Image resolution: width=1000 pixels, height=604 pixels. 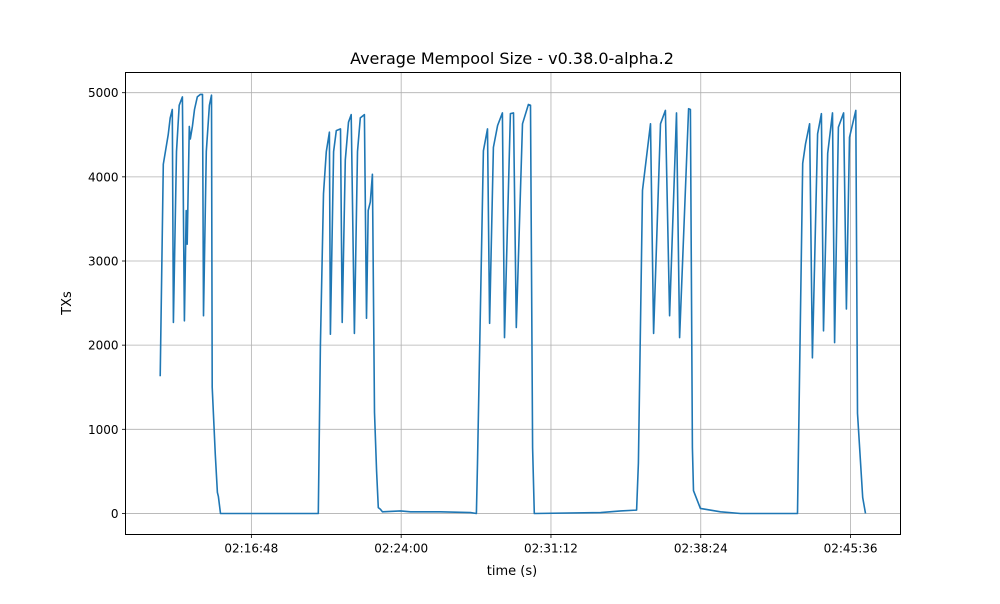 What do you see at coordinates (401, 549) in the screenshot?
I see `x-tick-label: 02:24:00` at bounding box center [401, 549].